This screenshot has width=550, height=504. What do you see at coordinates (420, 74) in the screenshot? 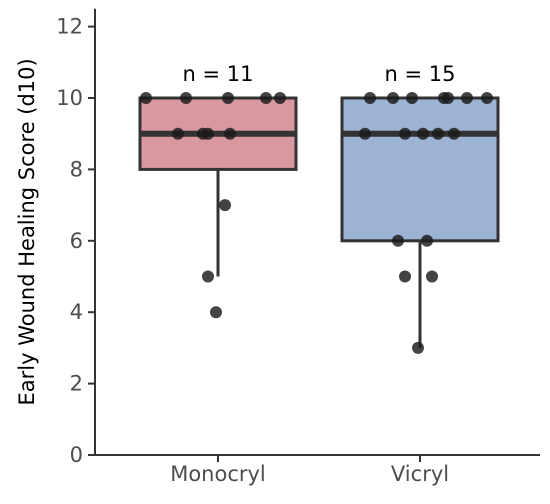
I see `n-label: n = 15` at bounding box center [420, 74].